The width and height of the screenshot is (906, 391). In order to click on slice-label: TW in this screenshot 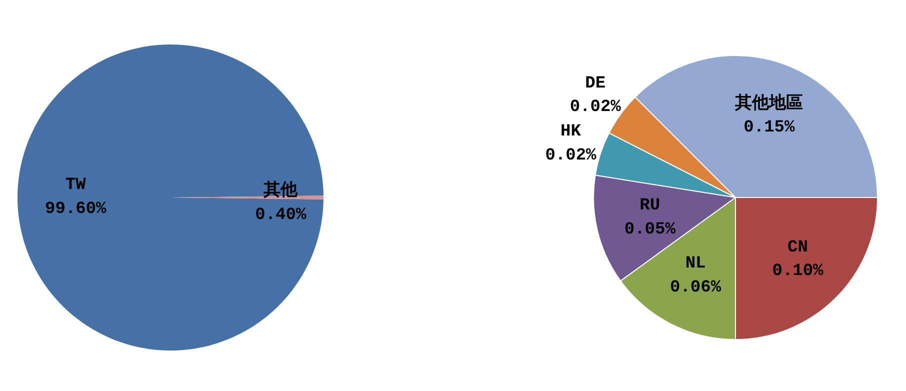, I will do `click(76, 186)`.